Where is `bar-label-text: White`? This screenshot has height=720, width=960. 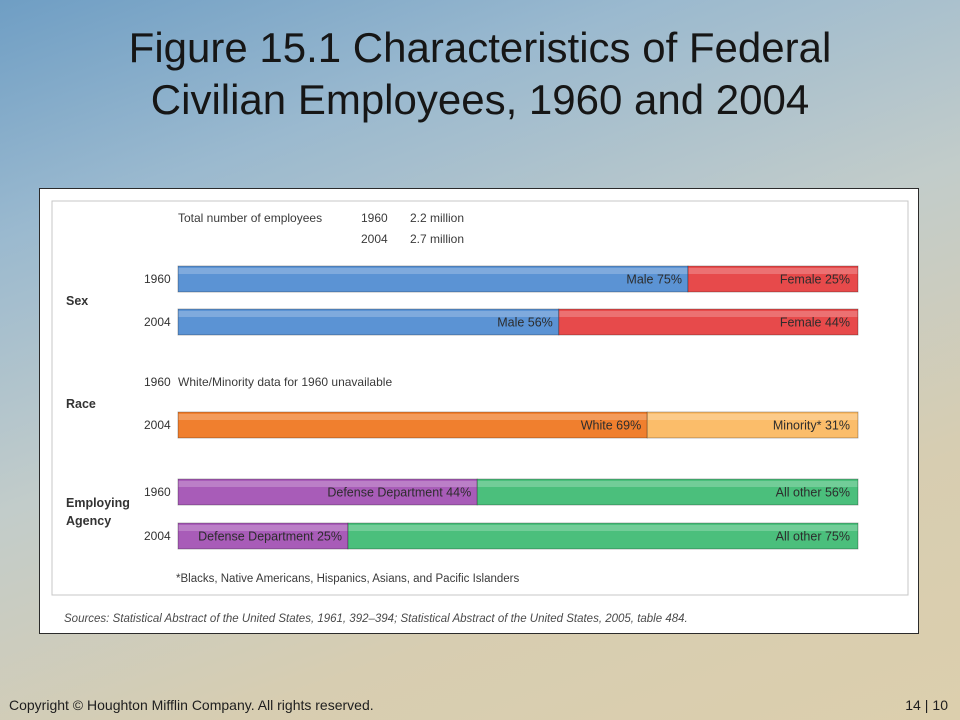 bar-label-text: White is located at coordinates (597, 426).